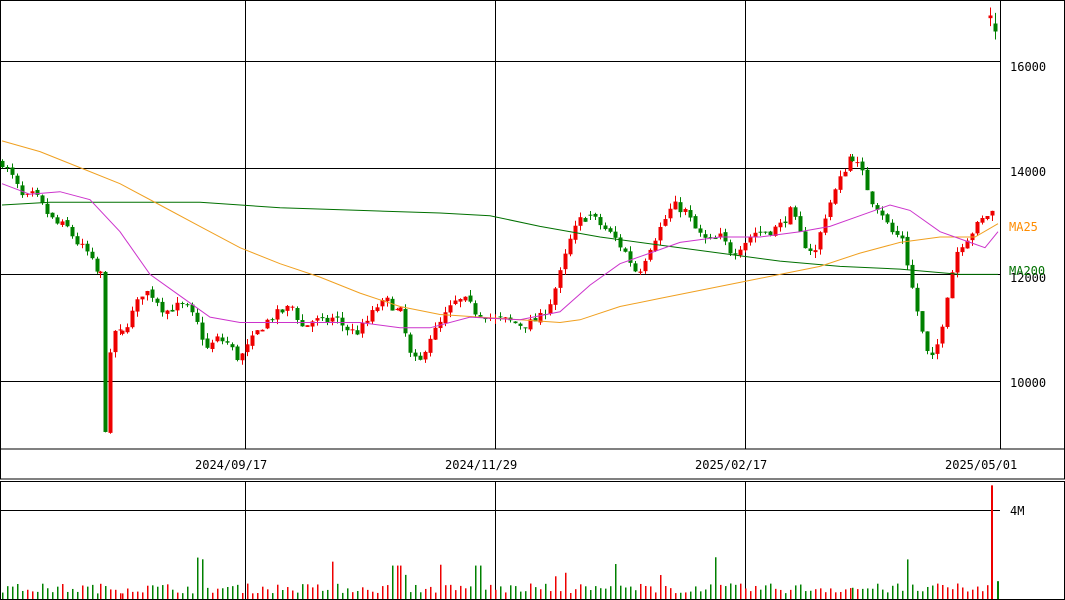 This screenshot has width=1065, height=600. Describe the element at coordinates (1023, 227) in the screenshot. I see `legend-ma25: MA25` at that location.